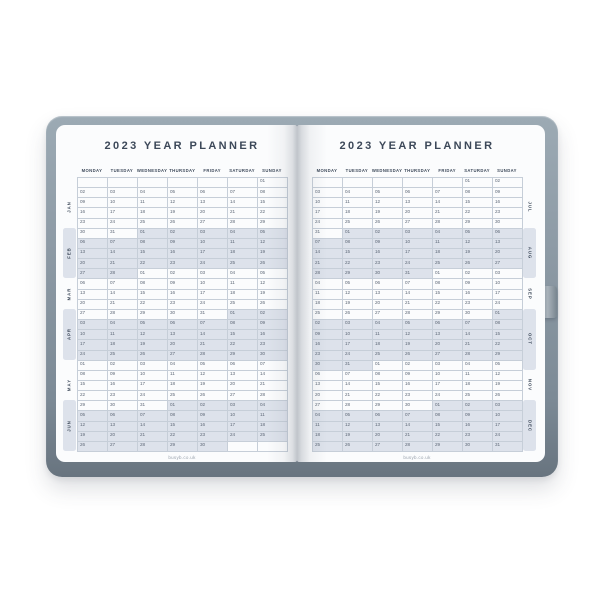 The width and height of the screenshot is (600, 600). What do you see at coordinates (530, 207) in the screenshot?
I see `month-label: JUL` at bounding box center [530, 207].